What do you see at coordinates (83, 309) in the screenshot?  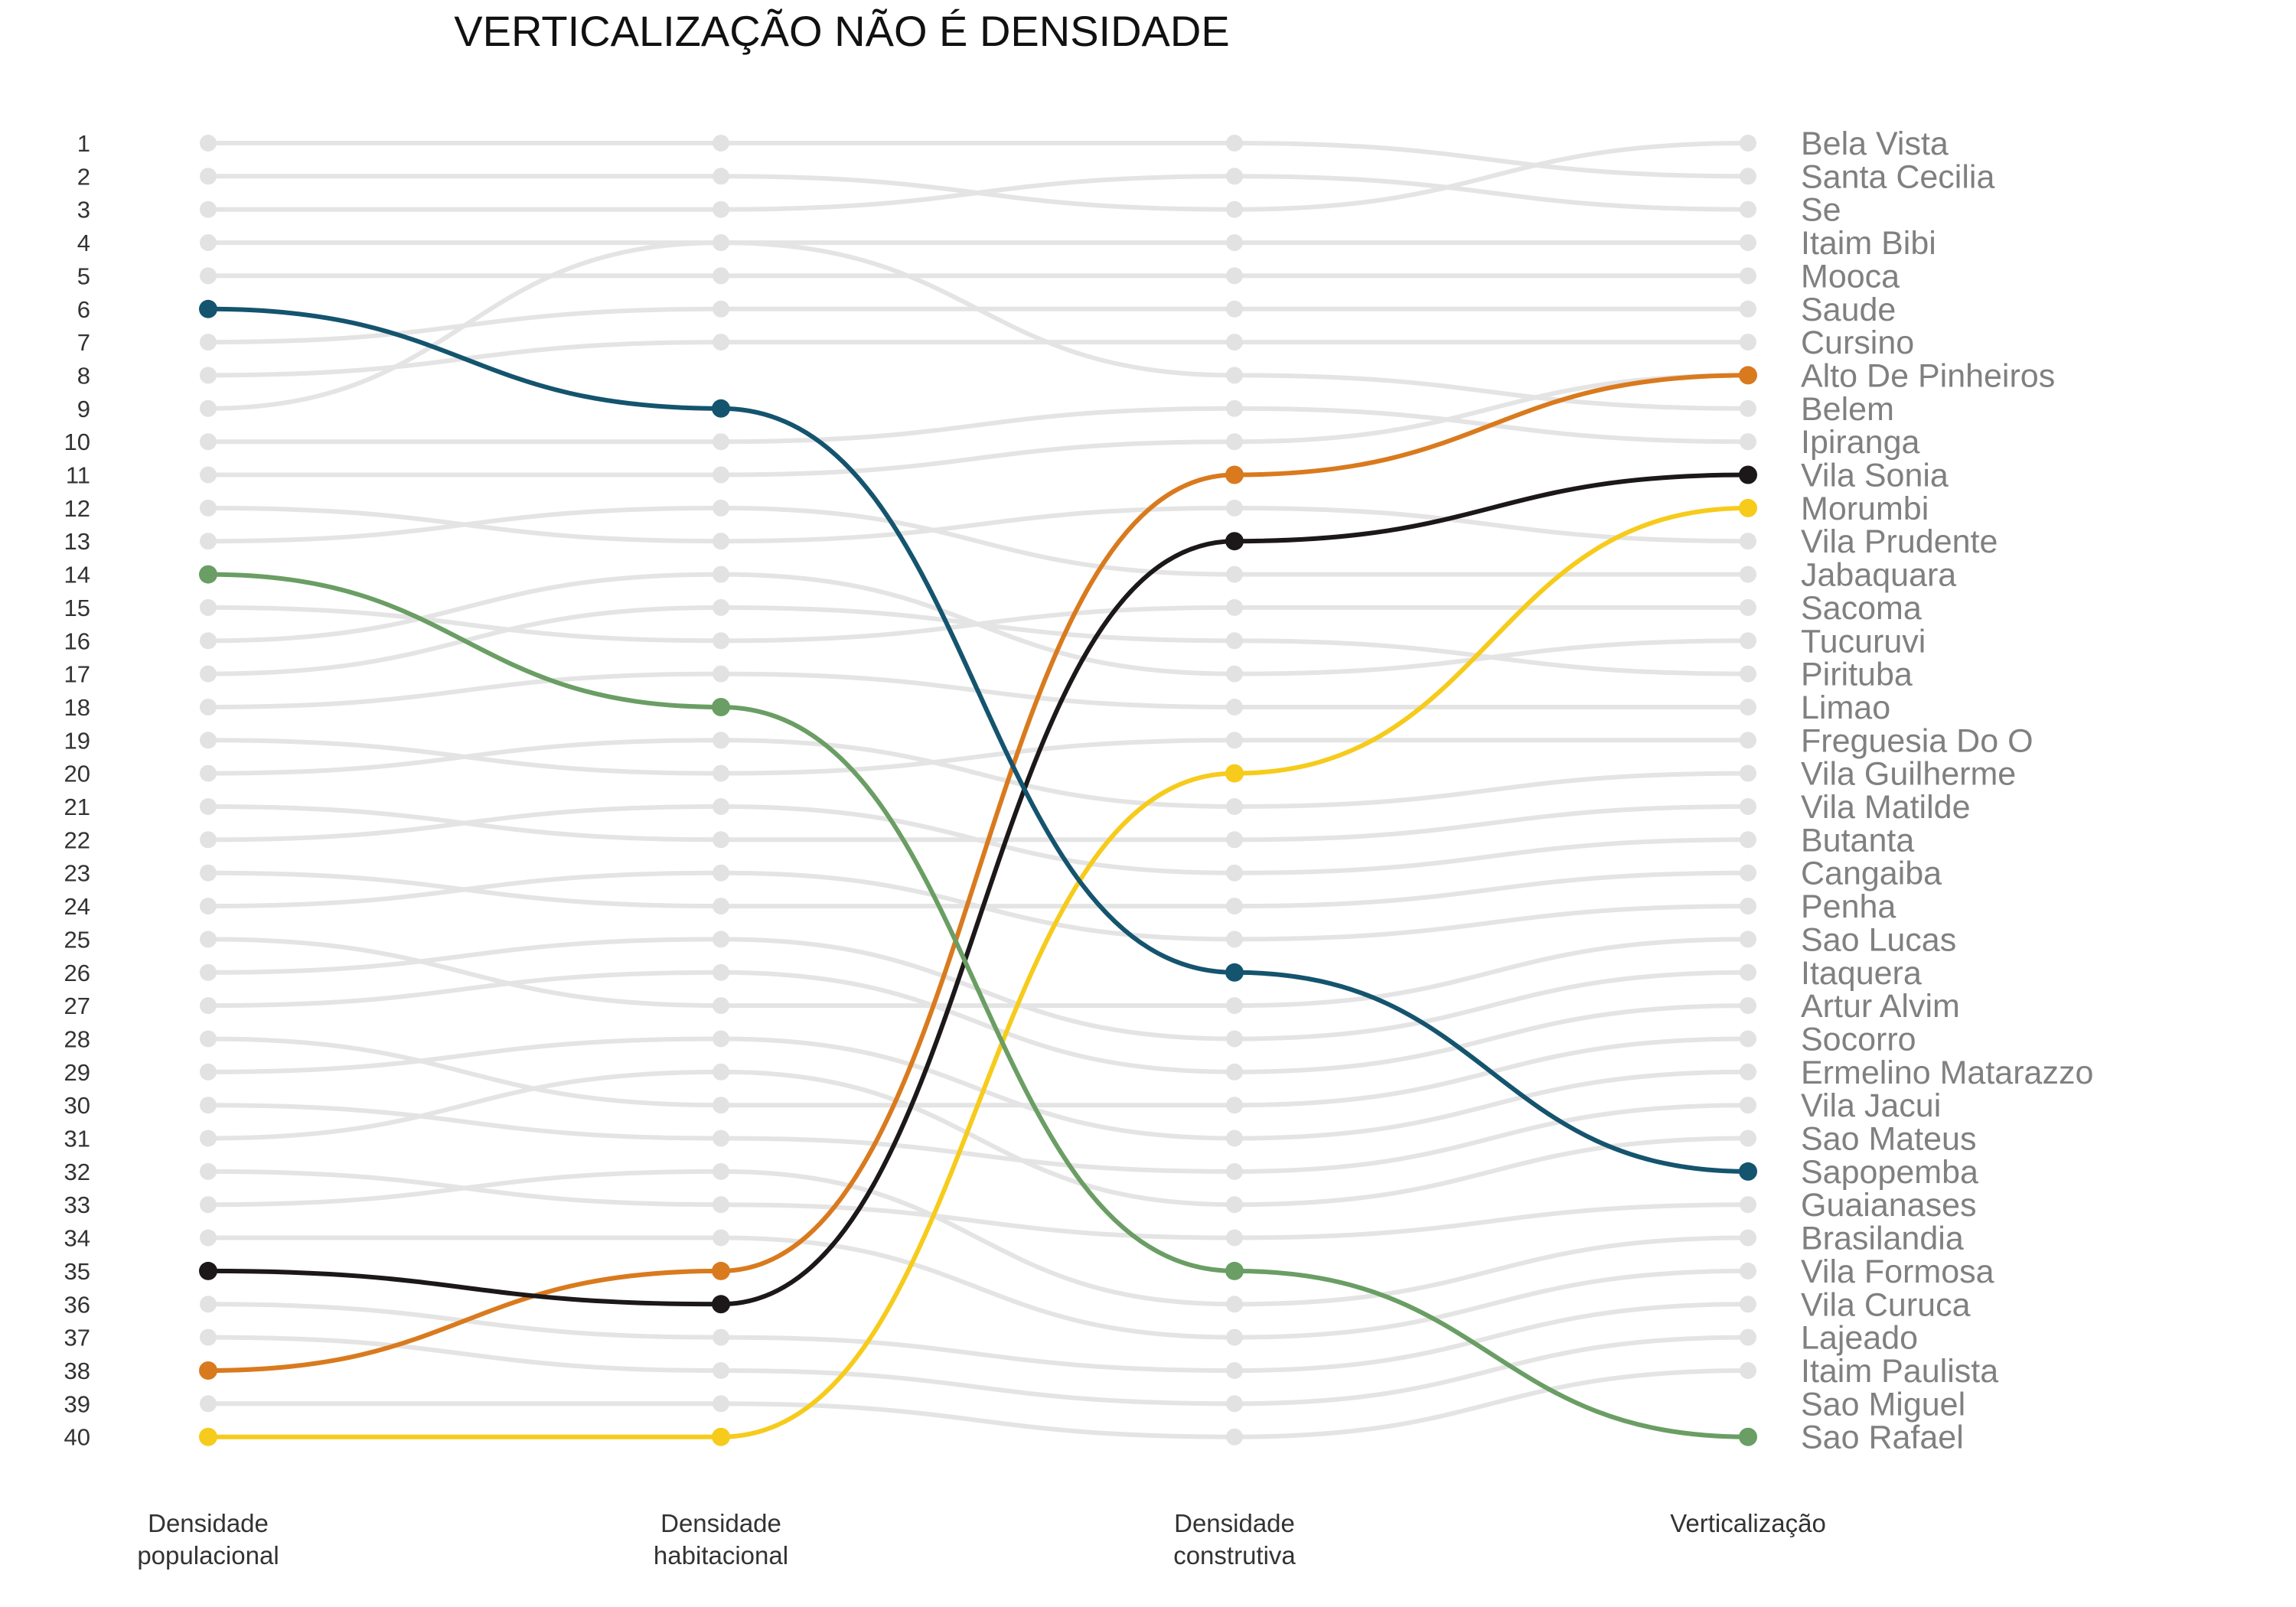 I see `rank-label: 6` at bounding box center [83, 309].